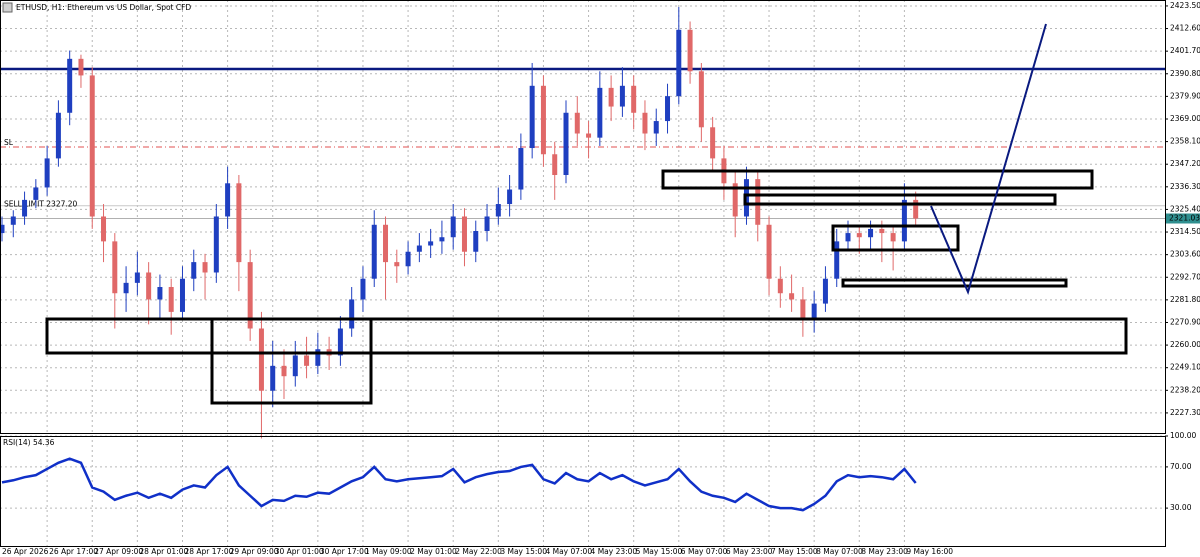 The height and width of the screenshot is (557, 1200). Describe the element at coordinates (25, 551) in the screenshot. I see `x-tick-label: 26 Apr 2026` at that location.